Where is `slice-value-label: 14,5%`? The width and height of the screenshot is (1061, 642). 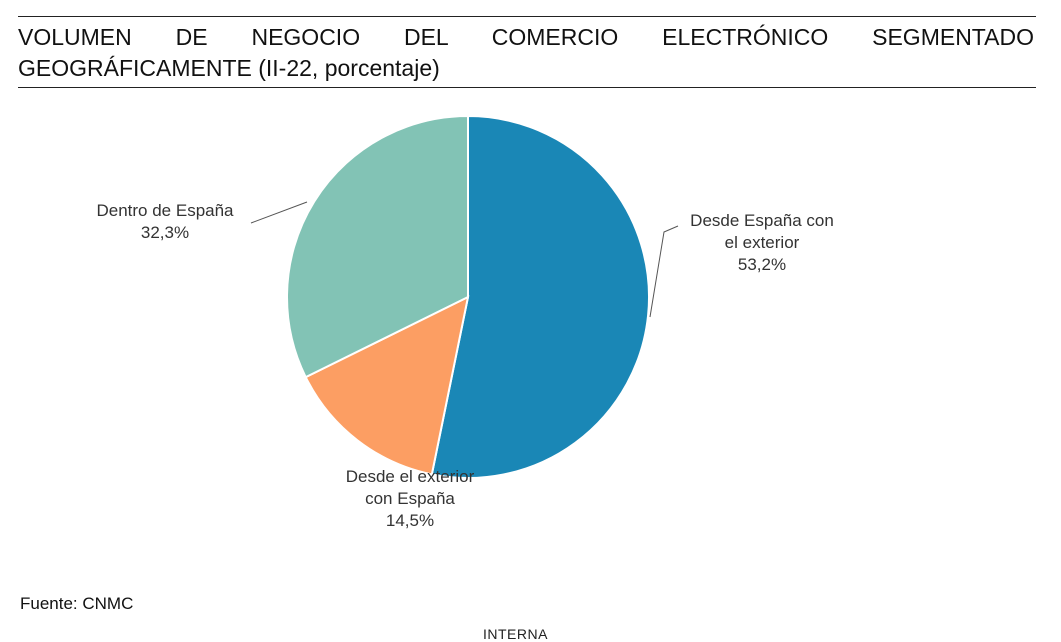
slice-value-label: 14,5% is located at coordinates (410, 520).